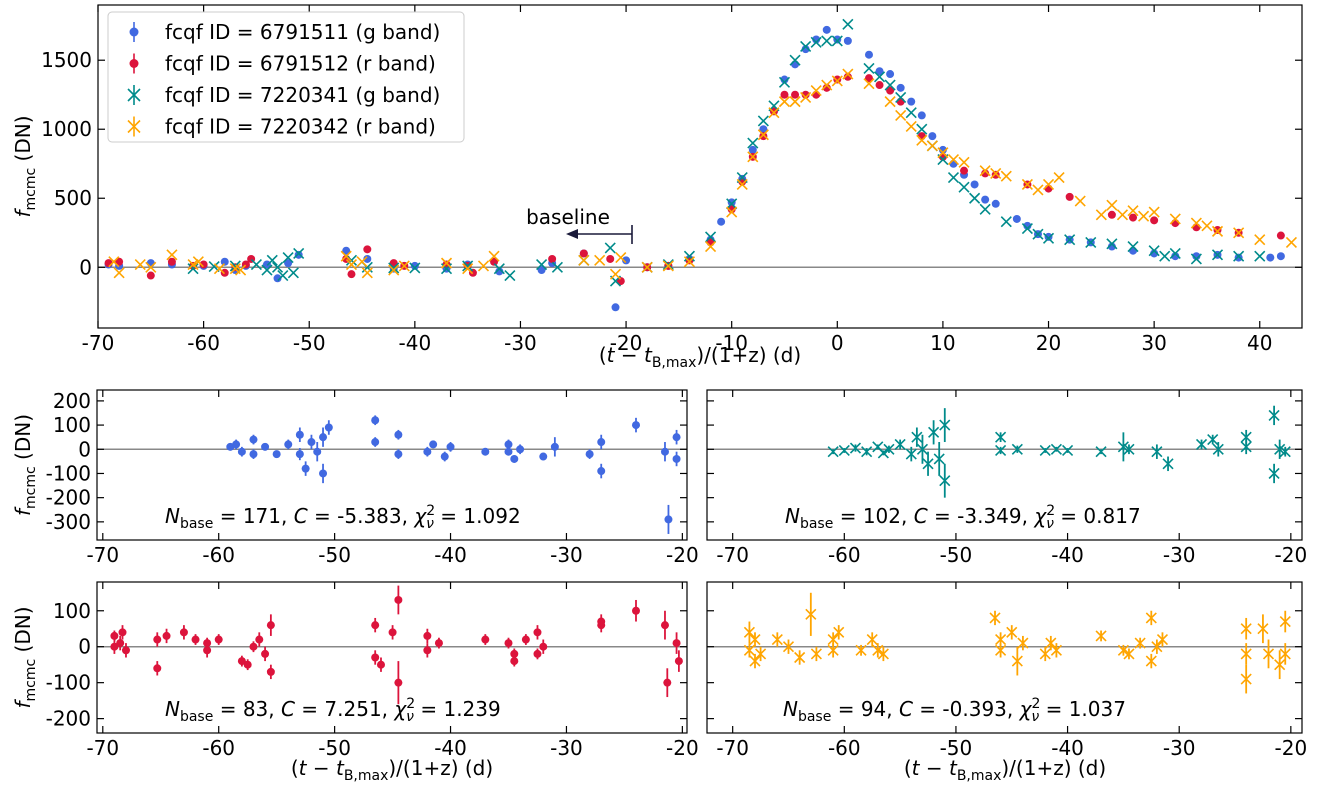  Describe the element at coordinates (66, 129) in the screenshot. I see `y-tick-label: 1000` at that location.